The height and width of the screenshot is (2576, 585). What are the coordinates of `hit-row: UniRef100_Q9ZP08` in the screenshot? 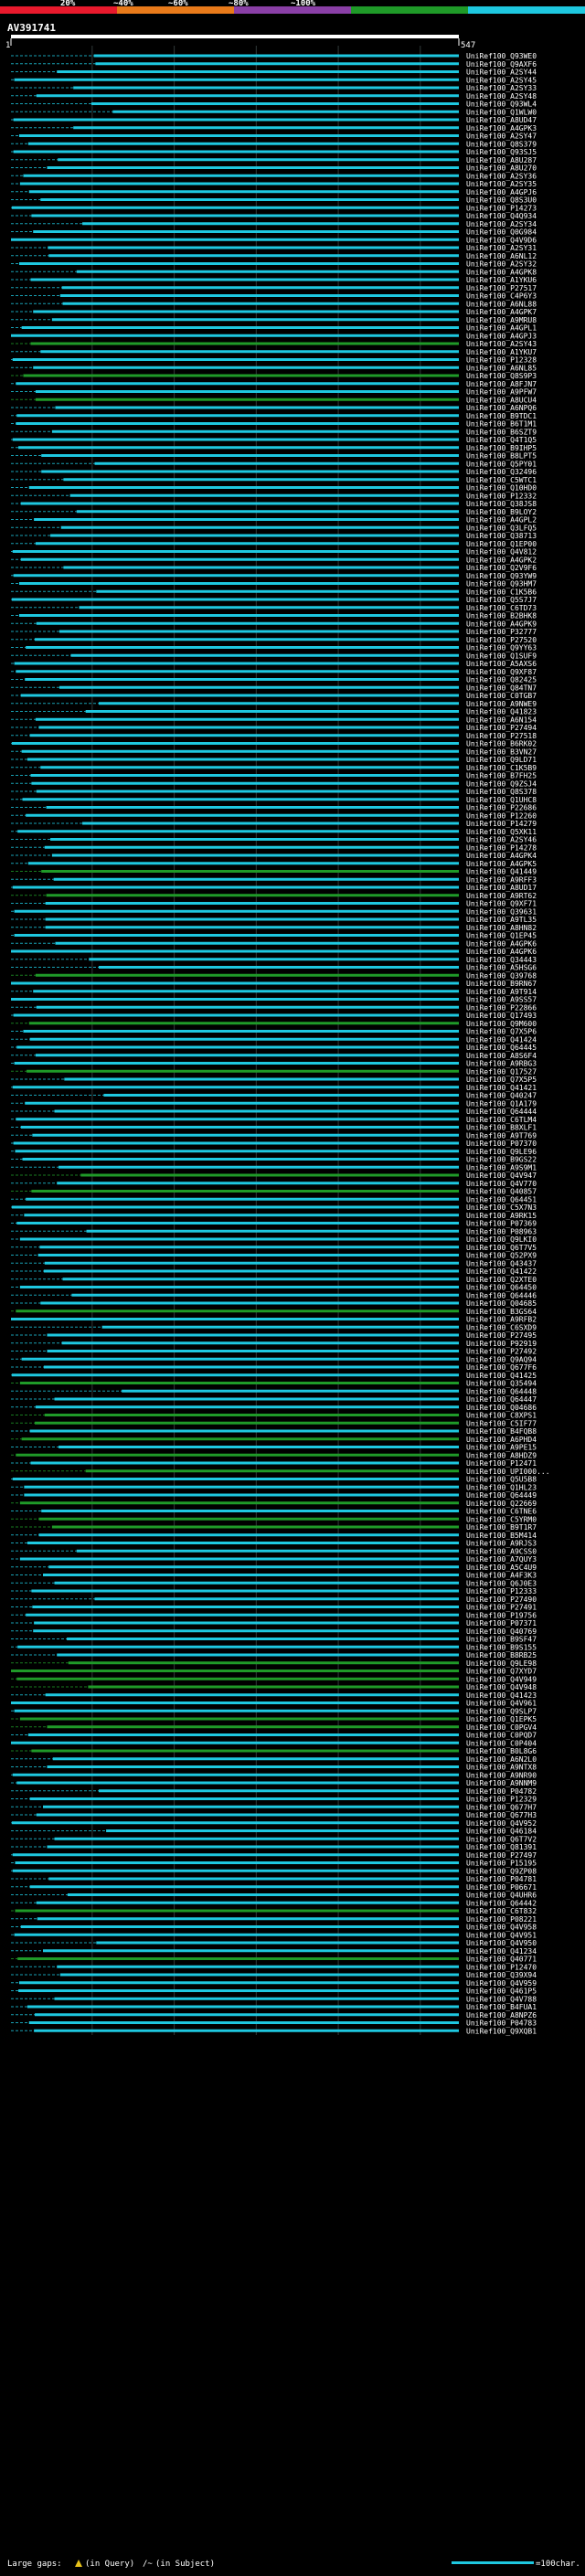 It's located at (274, 1871).